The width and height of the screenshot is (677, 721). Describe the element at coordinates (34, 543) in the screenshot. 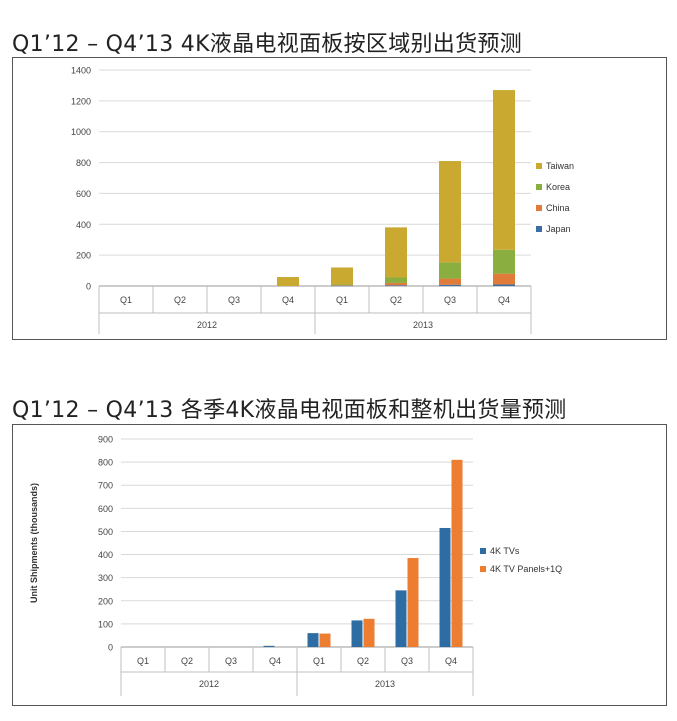

I see `chart2-y-axis-label: Unit Shipments (thousands)` at that location.